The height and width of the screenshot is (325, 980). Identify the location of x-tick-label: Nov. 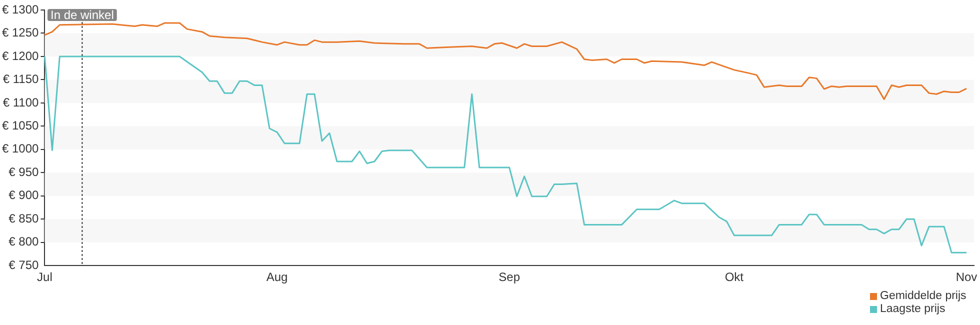
(967, 277).